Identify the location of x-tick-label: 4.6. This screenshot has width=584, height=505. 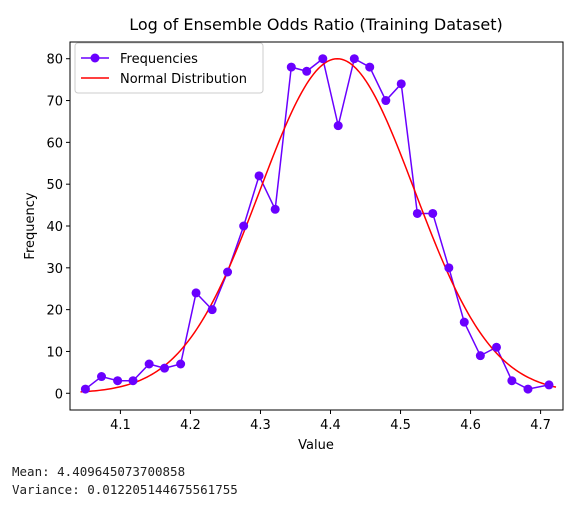
(470, 425).